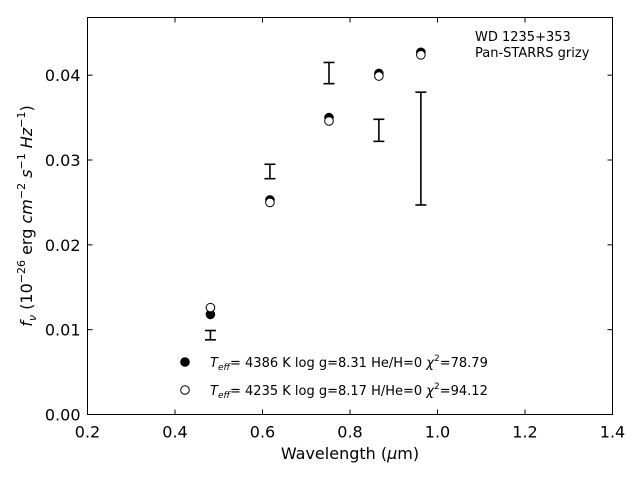  I want to click on y-tick-label: 0.03, so click(63, 160).